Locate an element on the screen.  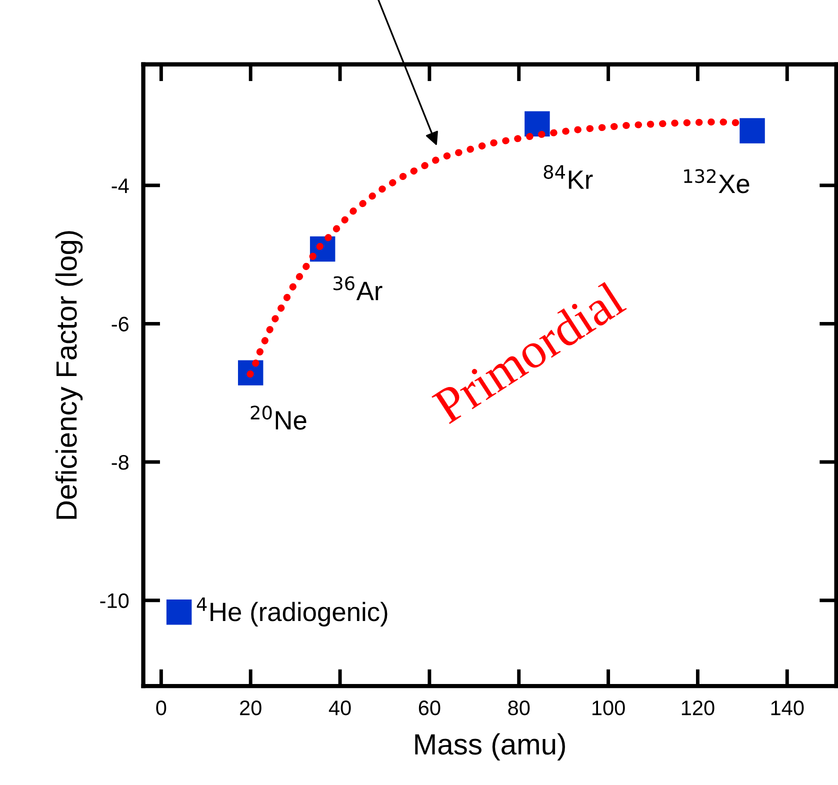
x-tick-label: 40 is located at coordinates (339, 708).